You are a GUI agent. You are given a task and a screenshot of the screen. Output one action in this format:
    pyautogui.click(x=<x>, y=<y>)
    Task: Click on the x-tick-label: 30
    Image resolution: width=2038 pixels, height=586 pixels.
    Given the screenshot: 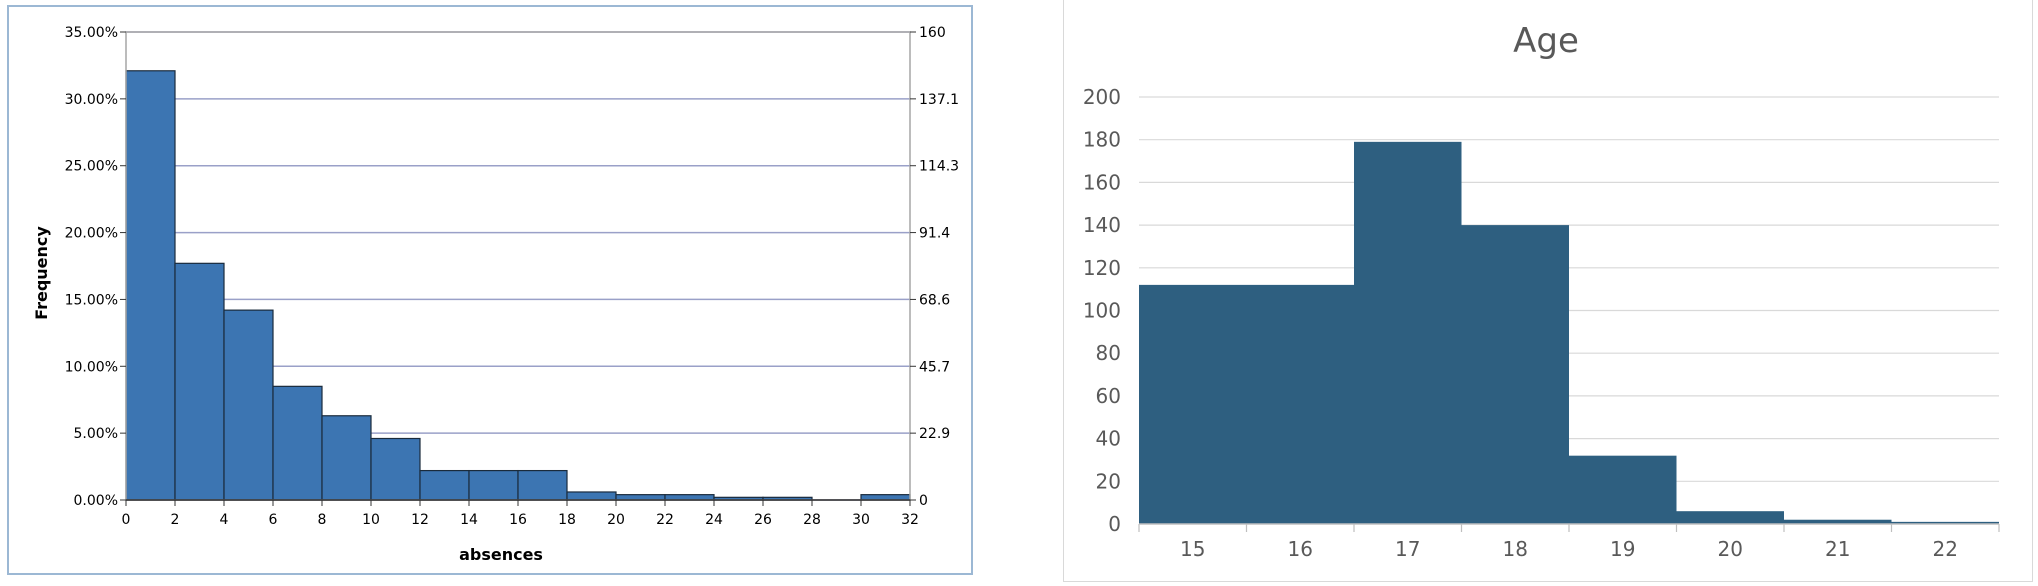 What is the action you would take?
    pyautogui.click(x=861, y=520)
    